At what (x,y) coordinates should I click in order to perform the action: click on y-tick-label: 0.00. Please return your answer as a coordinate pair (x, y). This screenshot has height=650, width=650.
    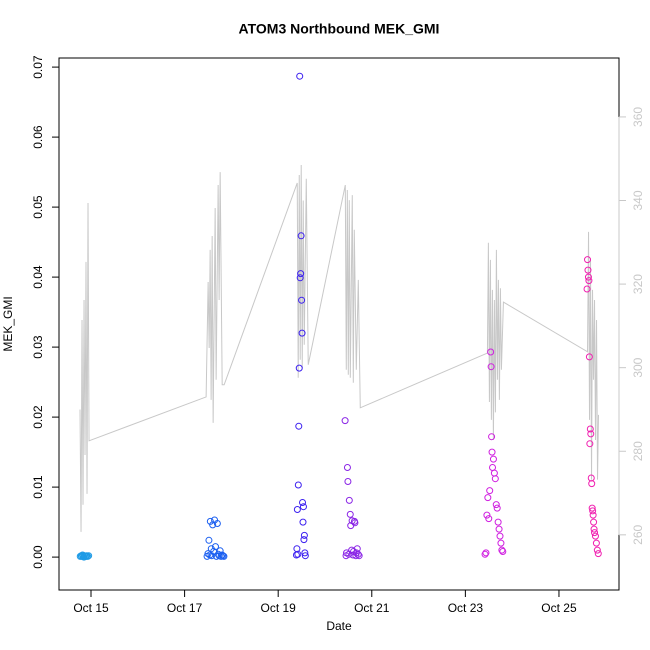
    Looking at the image, I should click on (38, 557).